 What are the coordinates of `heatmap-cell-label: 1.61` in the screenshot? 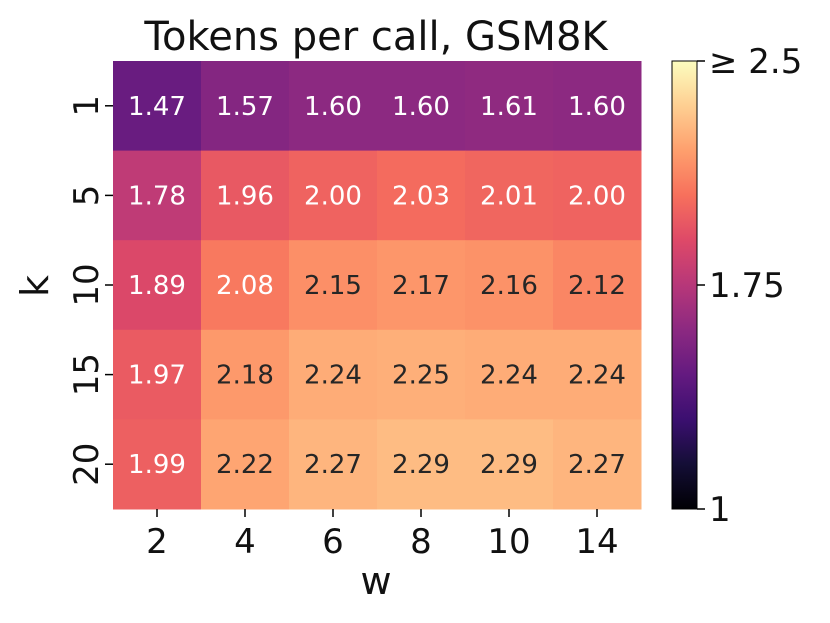 It's located at (509, 107).